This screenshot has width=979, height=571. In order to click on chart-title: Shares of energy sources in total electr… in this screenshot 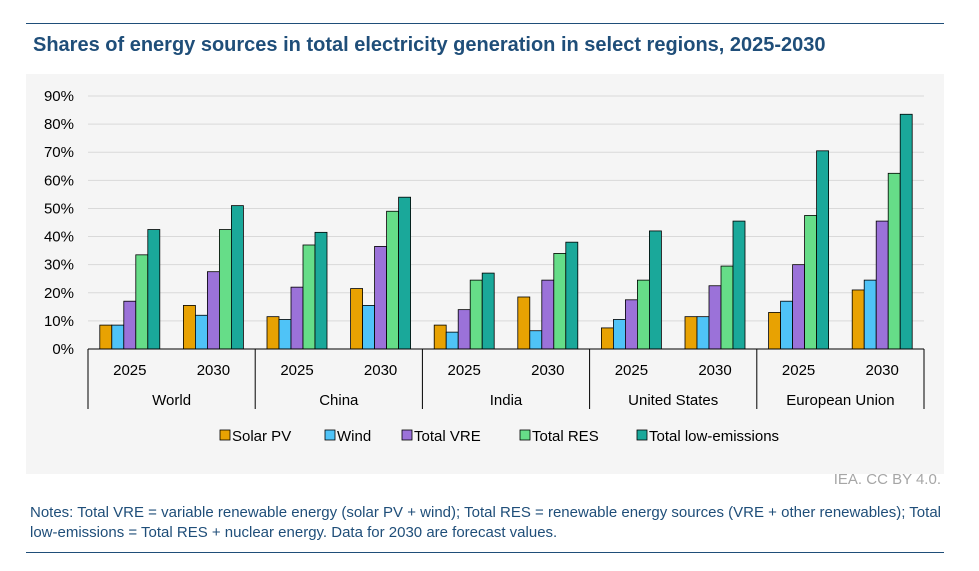, I will do `click(429, 45)`.